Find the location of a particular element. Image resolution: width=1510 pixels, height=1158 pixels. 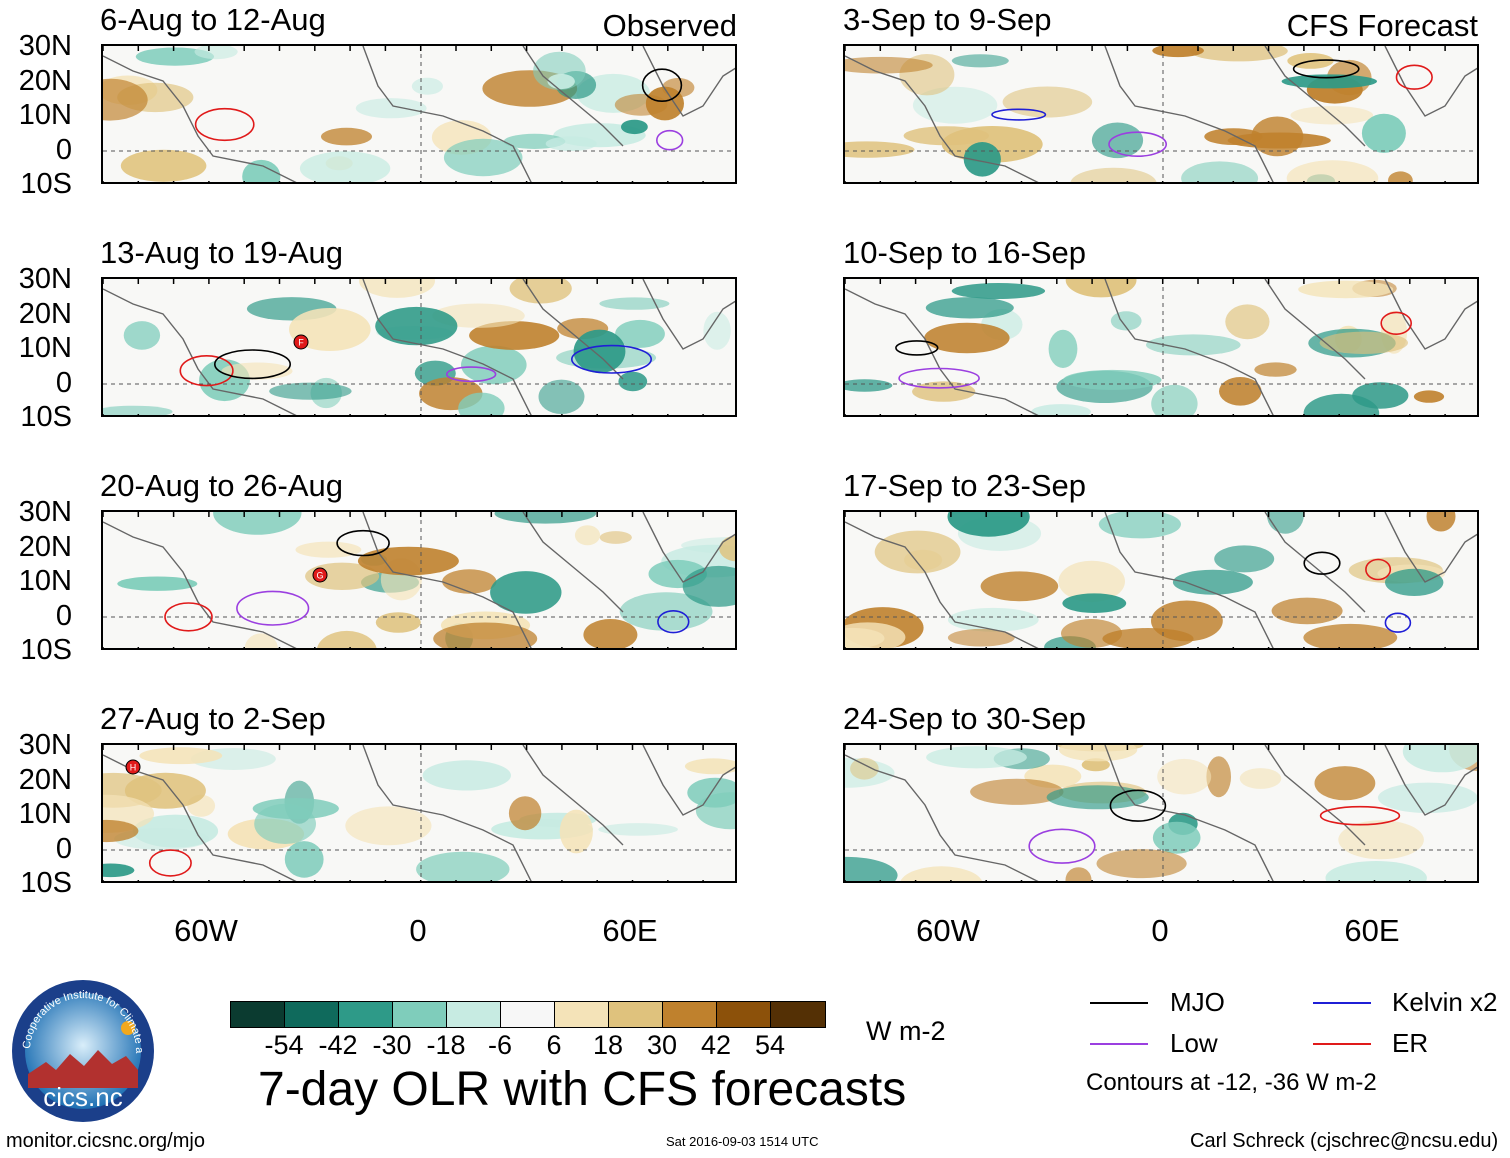

lon-label-60e-left: 60E is located at coordinates (630, 930).